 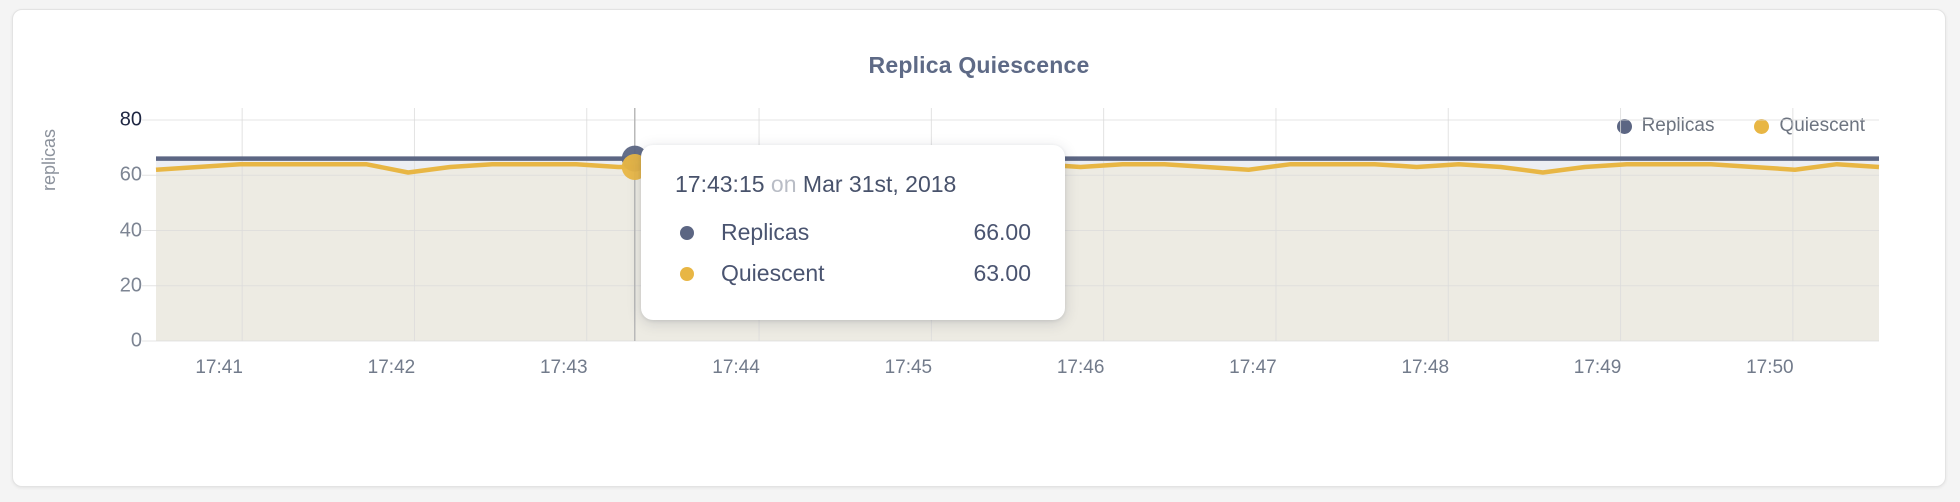 I want to click on x-axis-tick-label: 17:48, so click(x=1425, y=367).